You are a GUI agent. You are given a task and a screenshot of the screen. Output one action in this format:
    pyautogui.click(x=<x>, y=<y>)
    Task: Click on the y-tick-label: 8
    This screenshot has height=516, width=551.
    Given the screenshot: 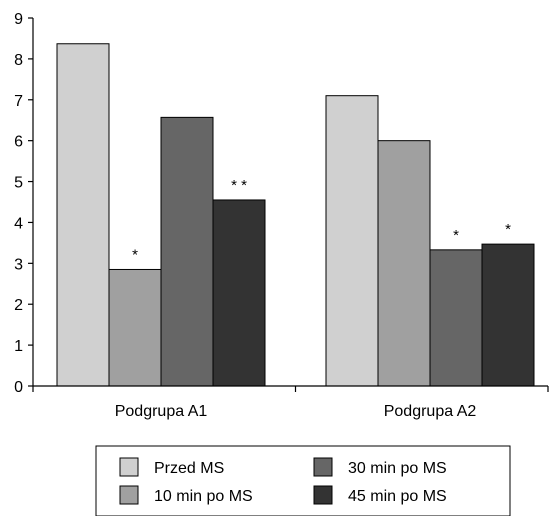 What is the action you would take?
    pyautogui.click(x=18, y=60)
    